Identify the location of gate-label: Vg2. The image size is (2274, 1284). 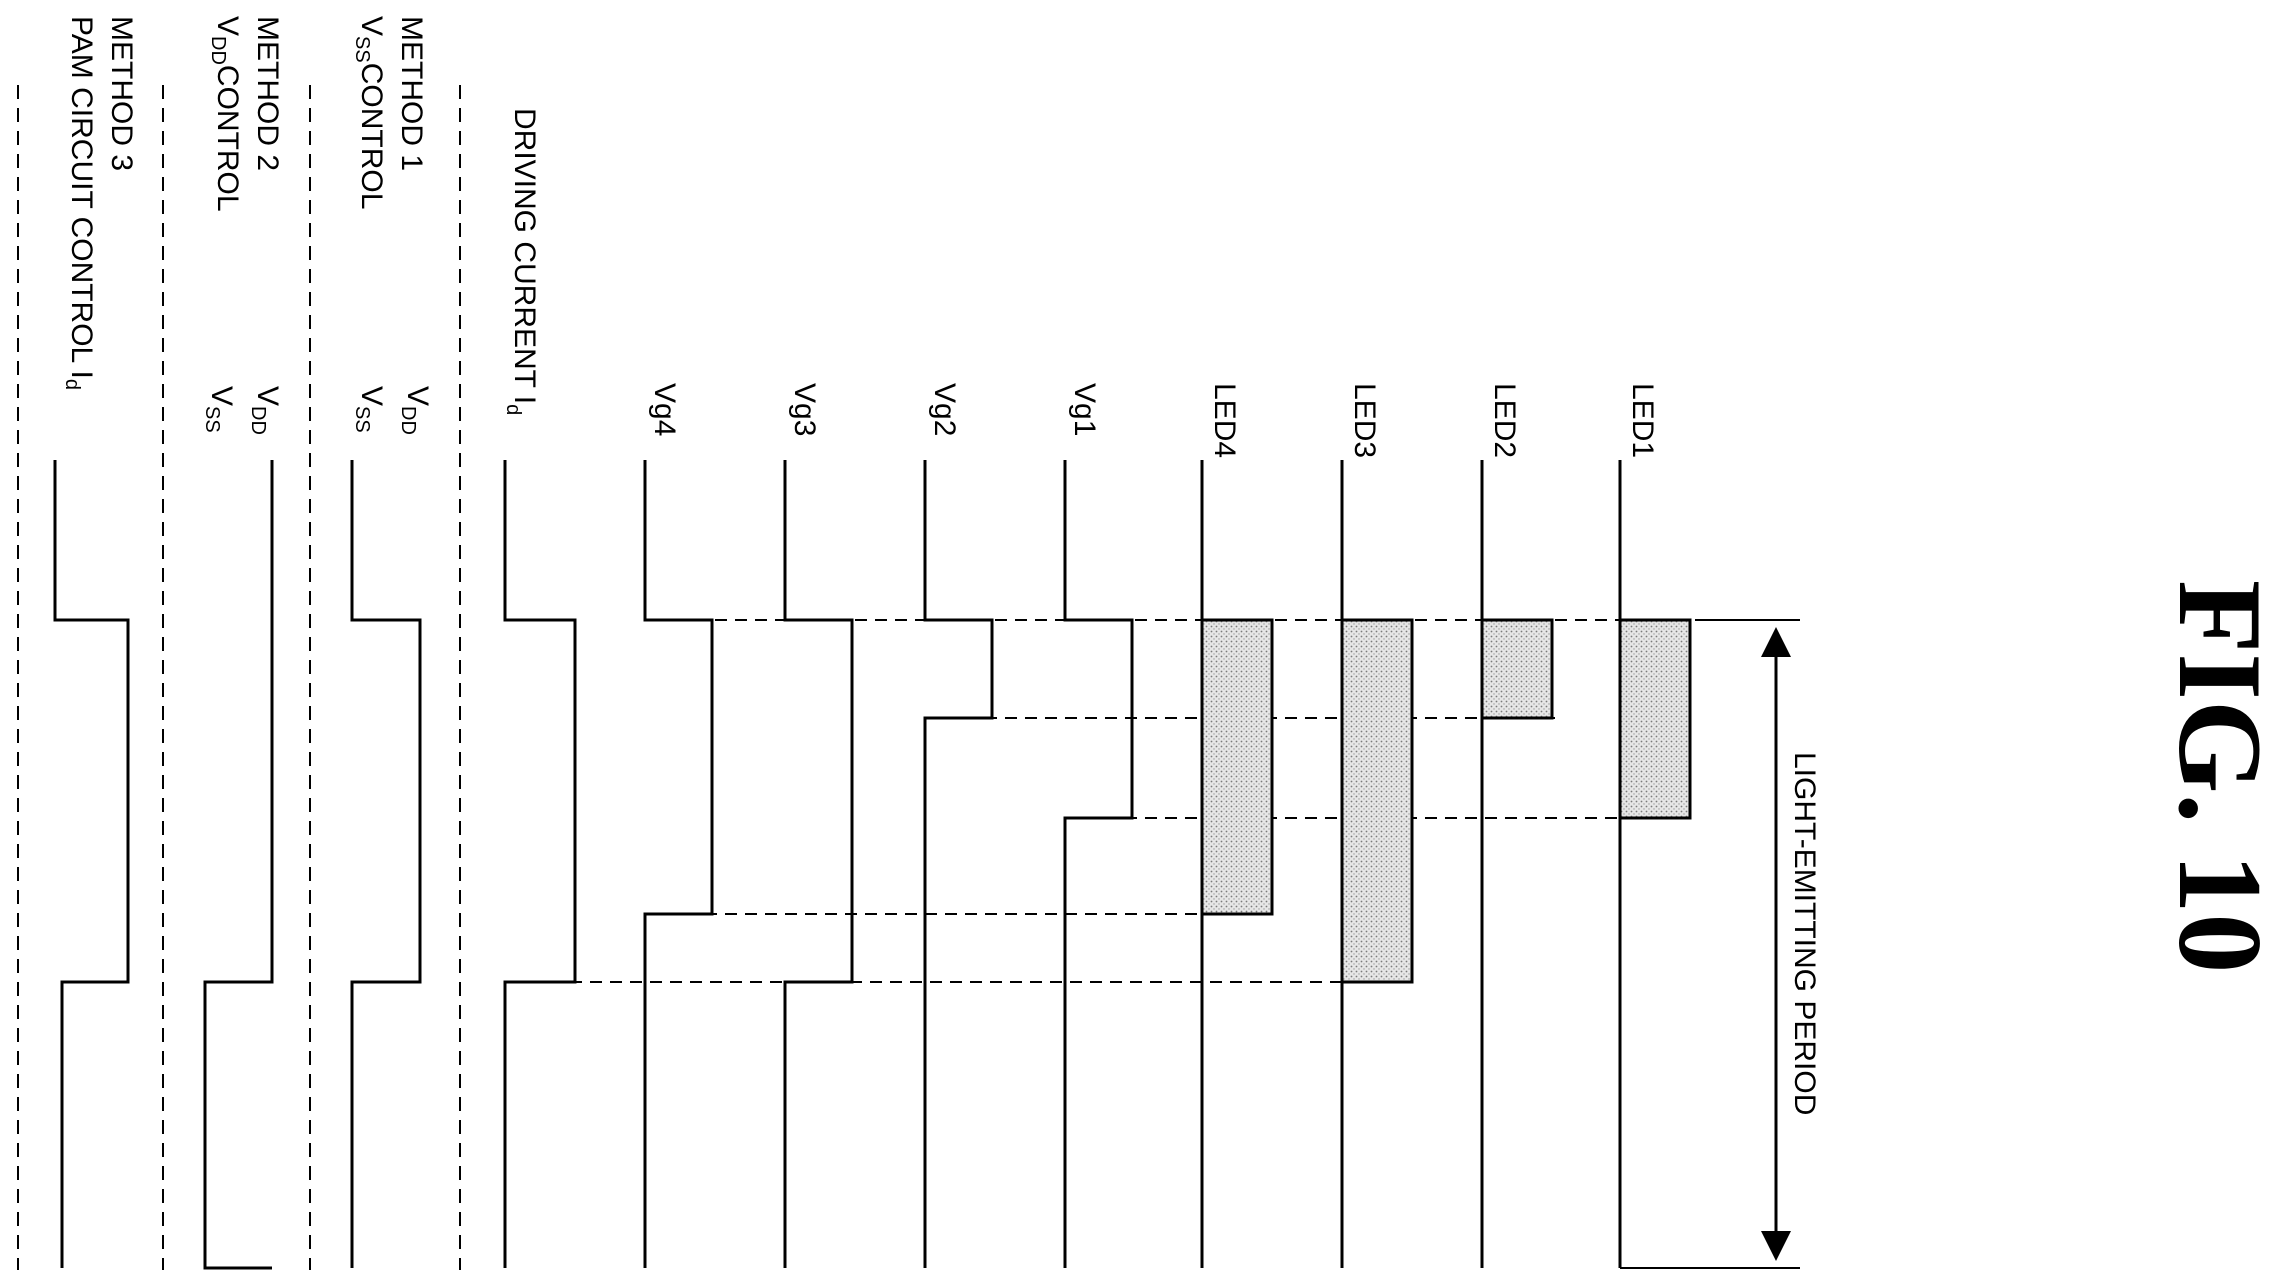
(944, 409).